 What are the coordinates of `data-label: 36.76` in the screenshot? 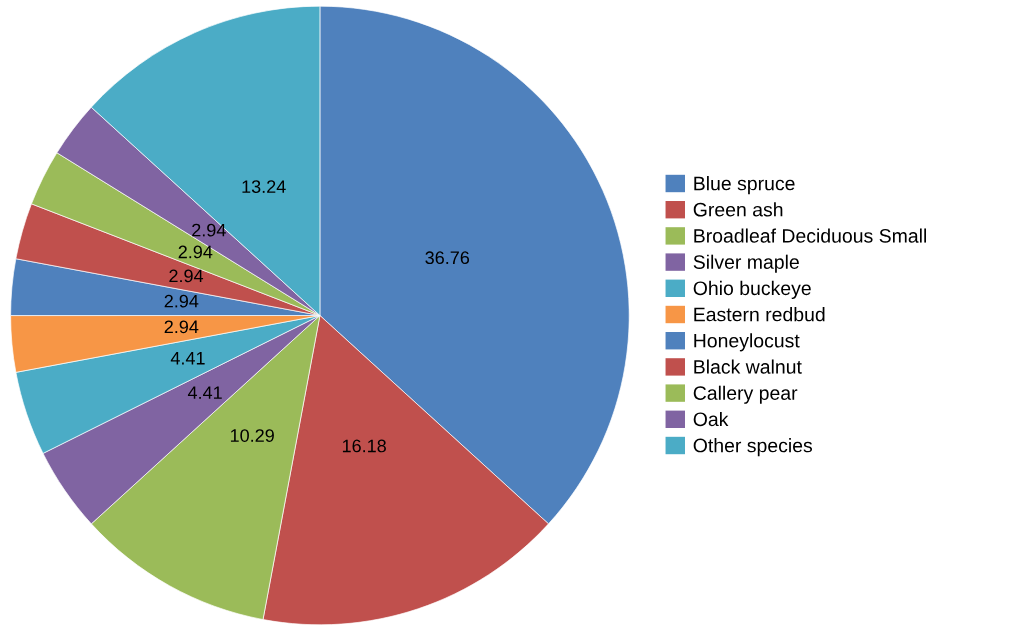 It's located at (447, 258).